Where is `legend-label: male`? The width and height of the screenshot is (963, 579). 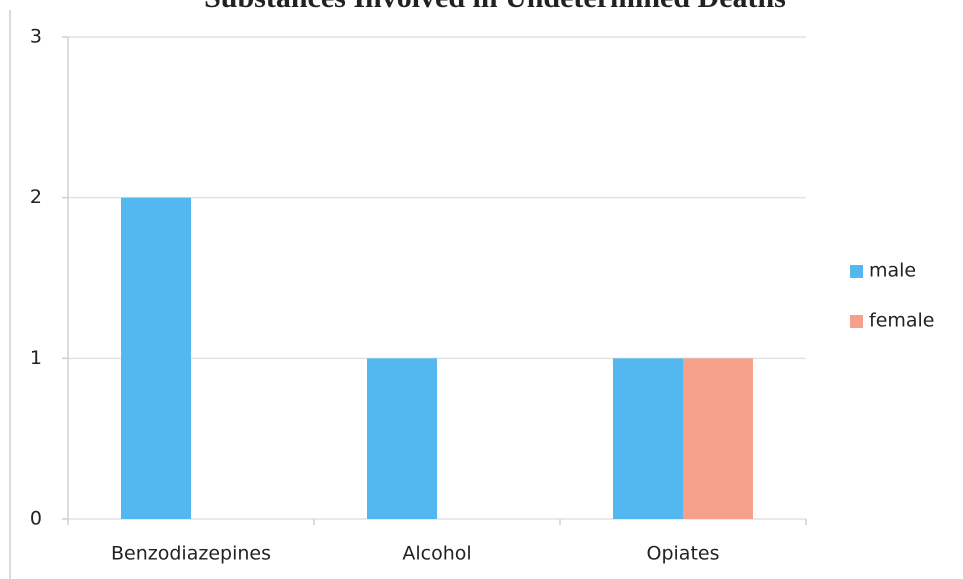
legend-label: male is located at coordinates (892, 271).